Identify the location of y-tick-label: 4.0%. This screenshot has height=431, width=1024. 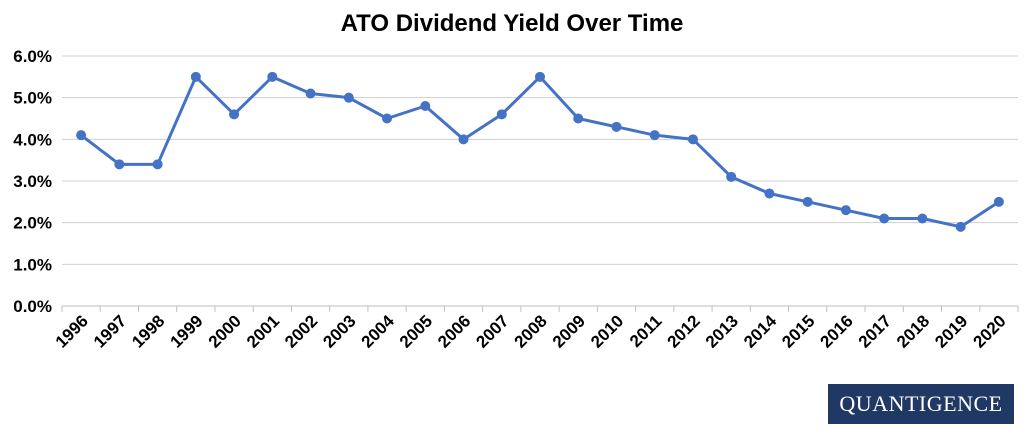
(32, 139).